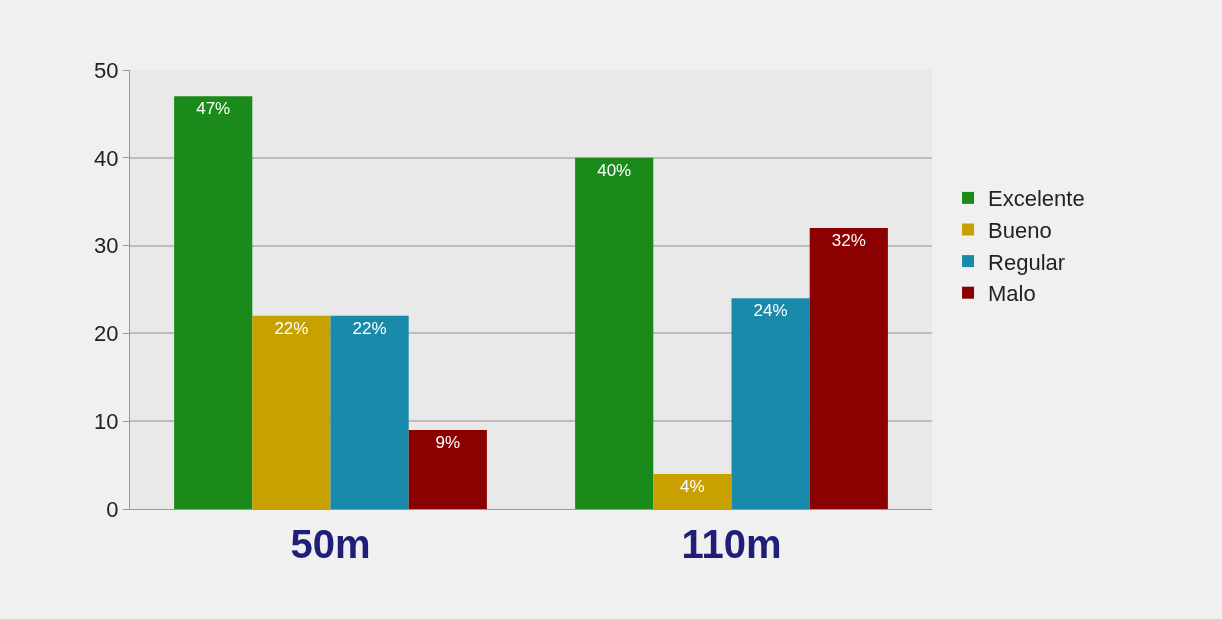 Image resolution: width=1222 pixels, height=619 pixels. What do you see at coordinates (106, 421) in the screenshot?
I see `y-tick-label: 10` at bounding box center [106, 421].